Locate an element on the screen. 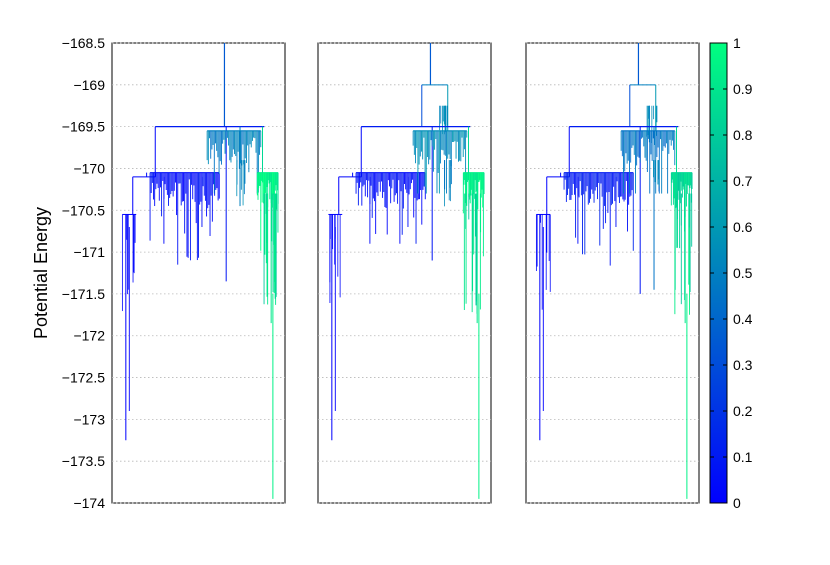 Image resolution: width=830 pixels, height=565 pixels. colorbar-tick-labels: 0 0.1 0.2 0.3 0.4 0.5 0.6 0.7 0.8 0.9 1 is located at coordinates (731, 273).